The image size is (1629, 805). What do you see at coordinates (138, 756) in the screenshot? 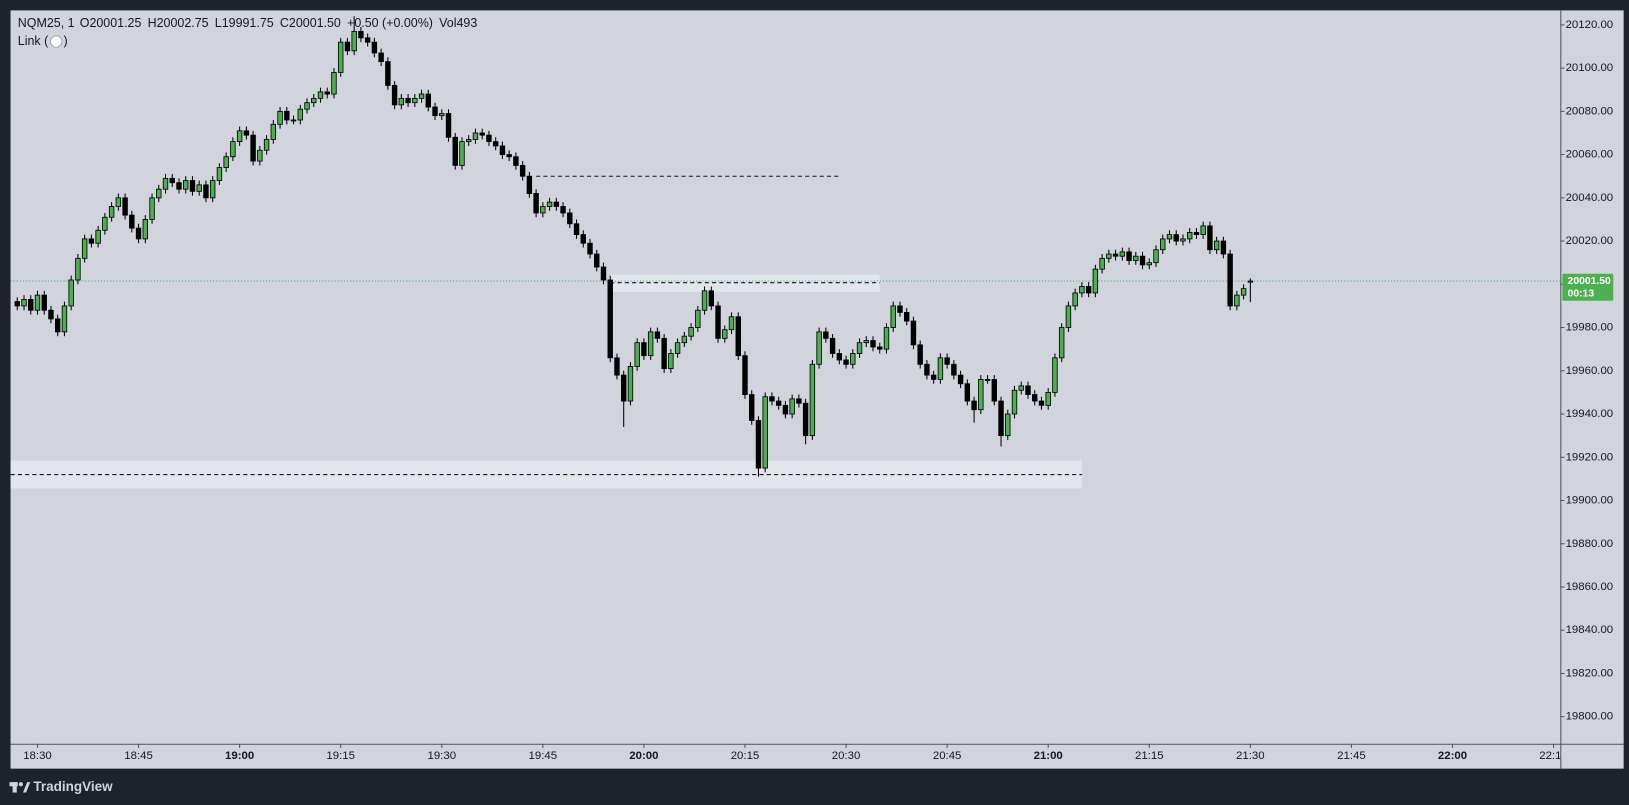
I see `x-tick-label: 18:45` at bounding box center [138, 756].